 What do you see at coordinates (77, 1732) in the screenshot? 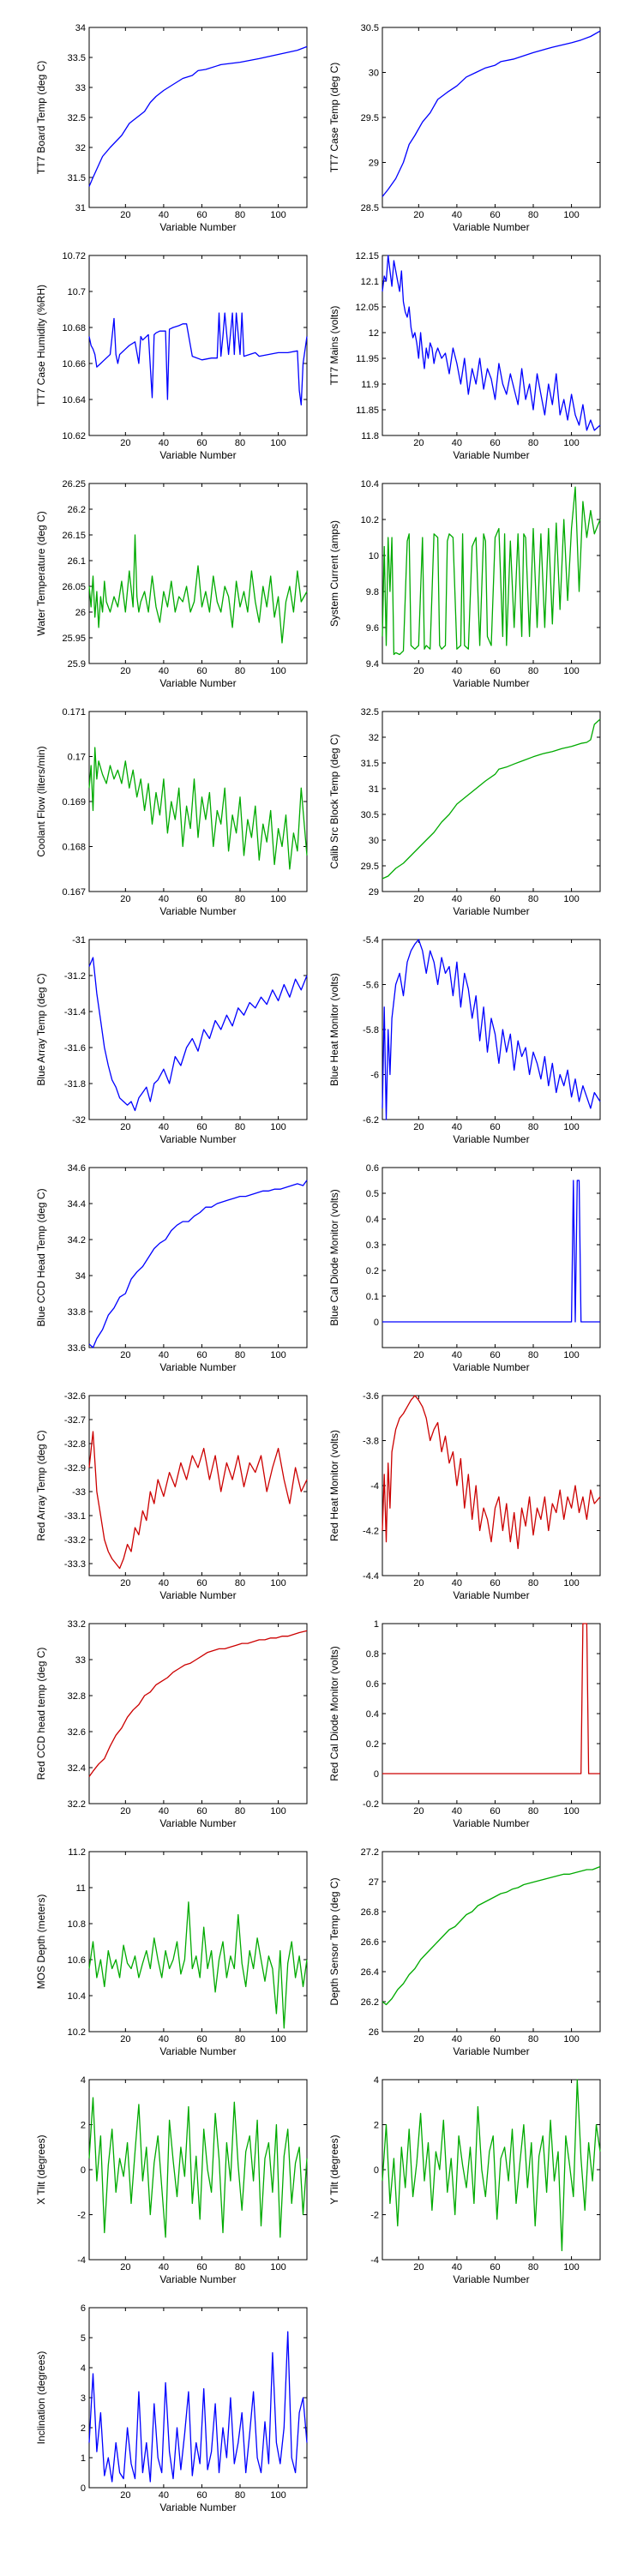
I see `y-tick-label: 32.6` at bounding box center [77, 1732].